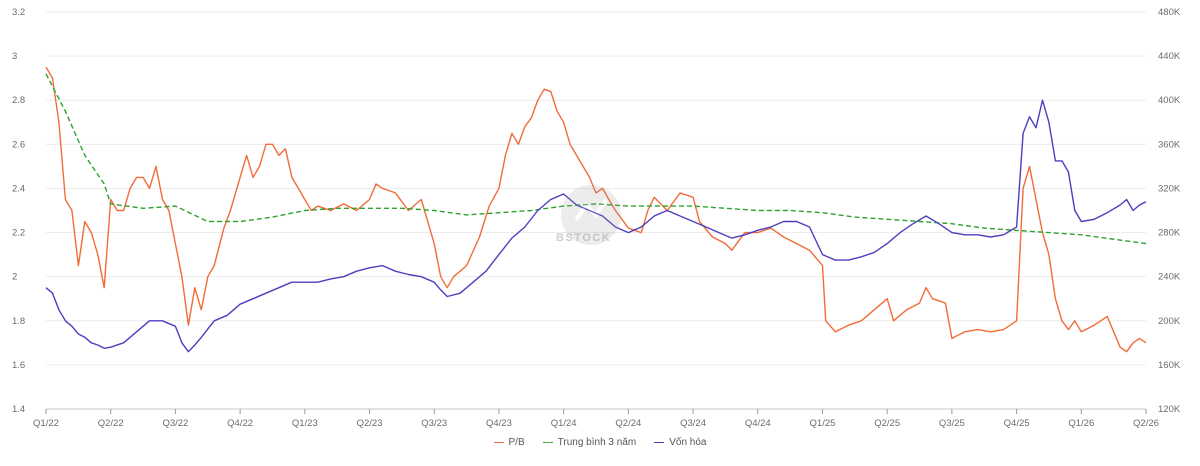 This screenshot has width=1200, height=466. Describe the element at coordinates (14, 277) in the screenshot. I see `left-tick-label: 2` at that location.